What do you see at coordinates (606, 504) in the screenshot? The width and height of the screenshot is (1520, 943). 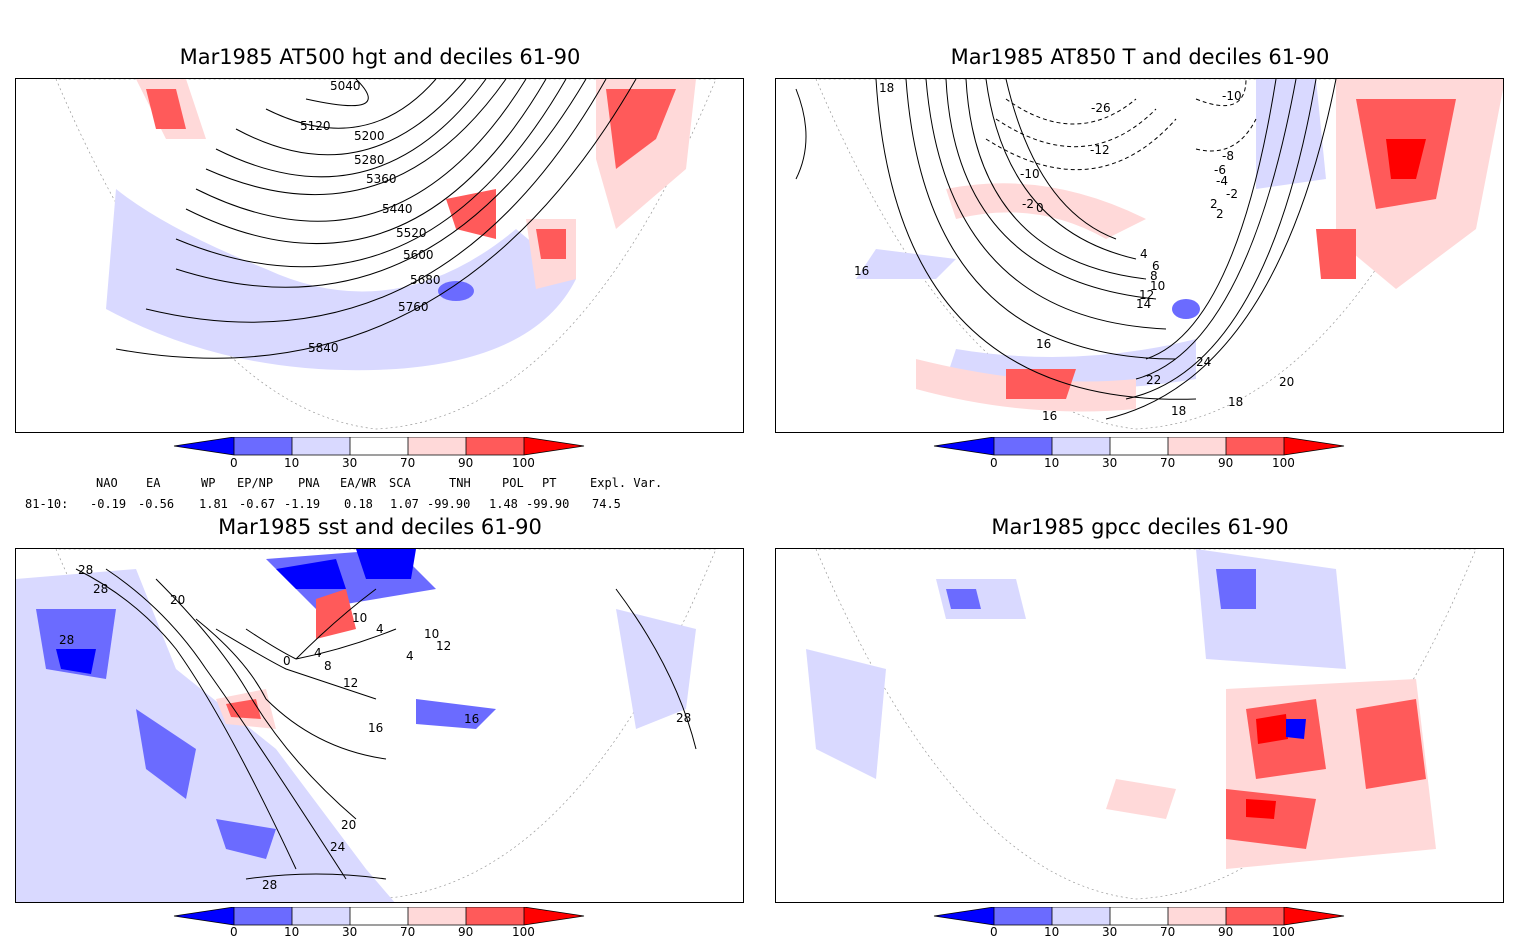 I see `index-value-explvar: 74.5` at bounding box center [606, 504].